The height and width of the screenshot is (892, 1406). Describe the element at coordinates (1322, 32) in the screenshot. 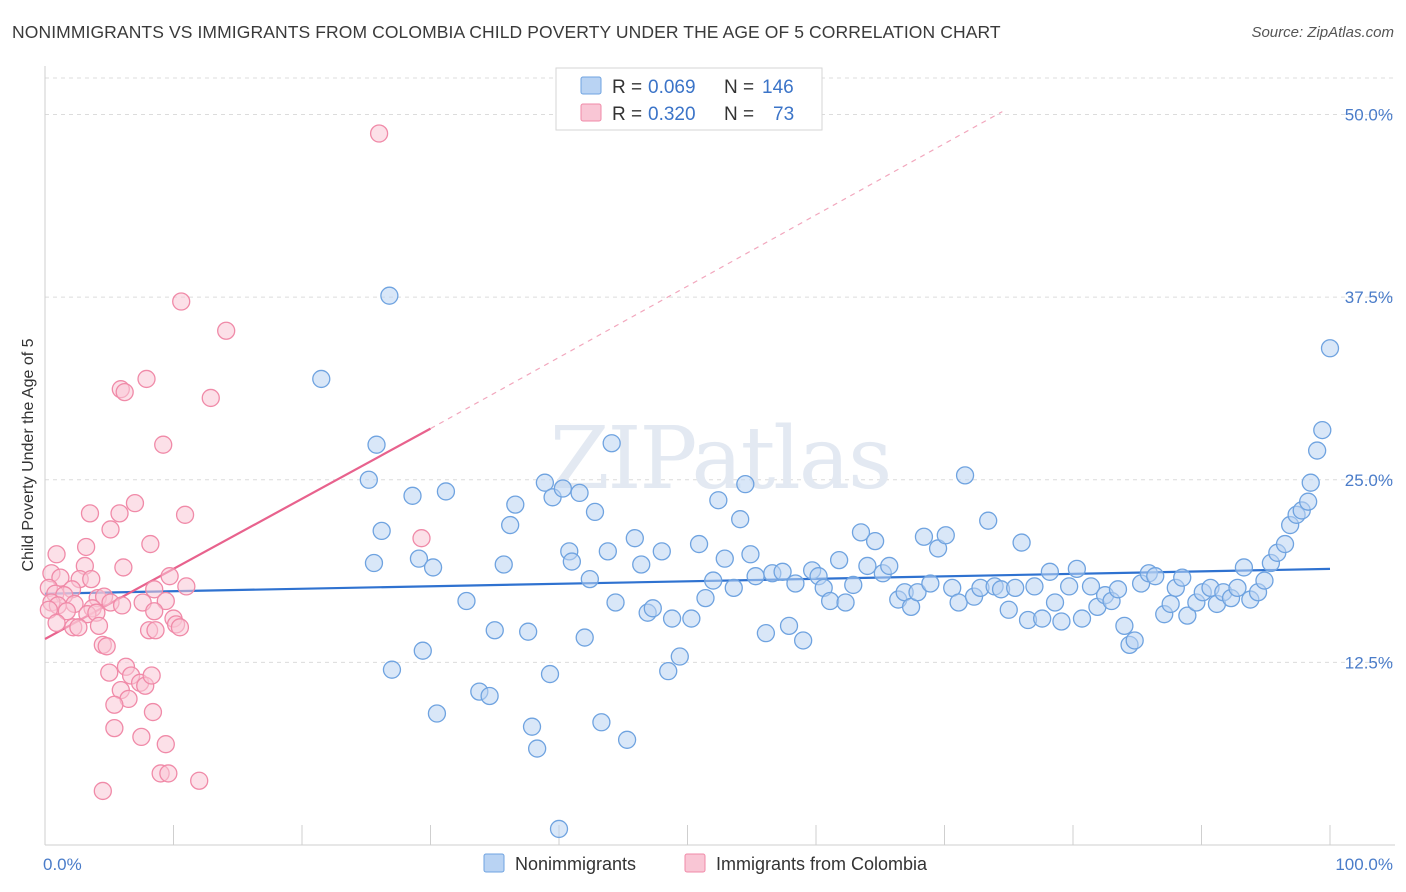

I see `source-note: Source: ZipAtlas.com` at that location.